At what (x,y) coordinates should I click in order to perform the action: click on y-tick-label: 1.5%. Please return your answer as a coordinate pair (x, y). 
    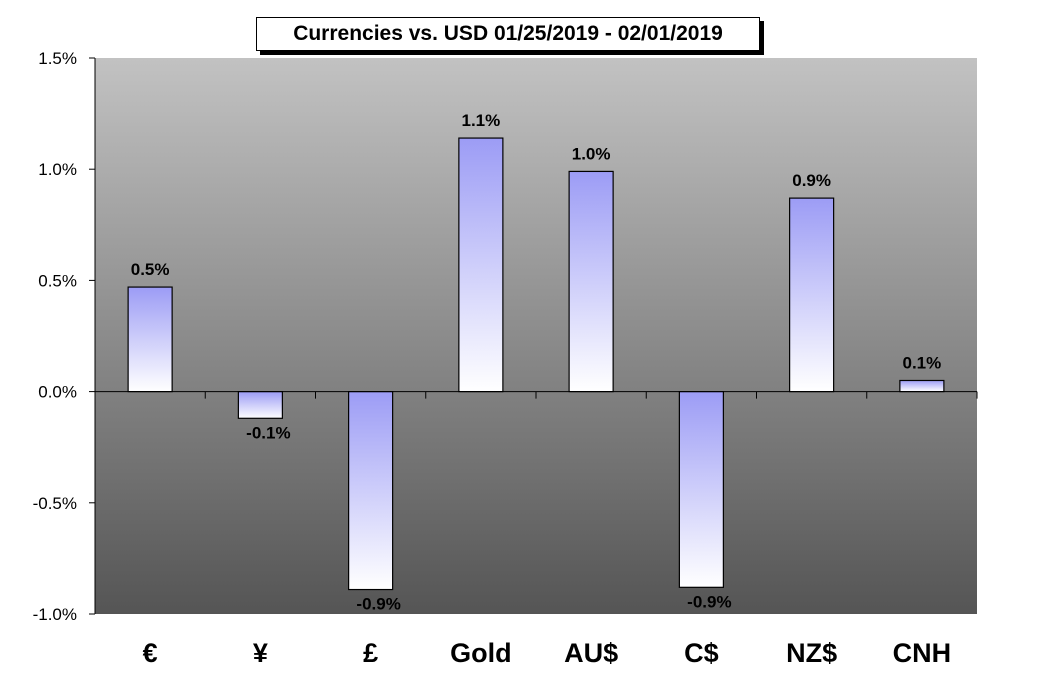
    Looking at the image, I should click on (57, 58).